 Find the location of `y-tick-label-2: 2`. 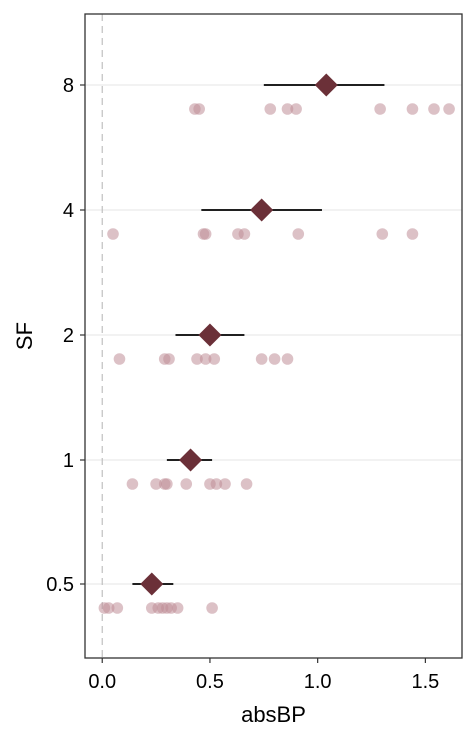

y-tick-label-2: 2 is located at coordinates (68, 336).